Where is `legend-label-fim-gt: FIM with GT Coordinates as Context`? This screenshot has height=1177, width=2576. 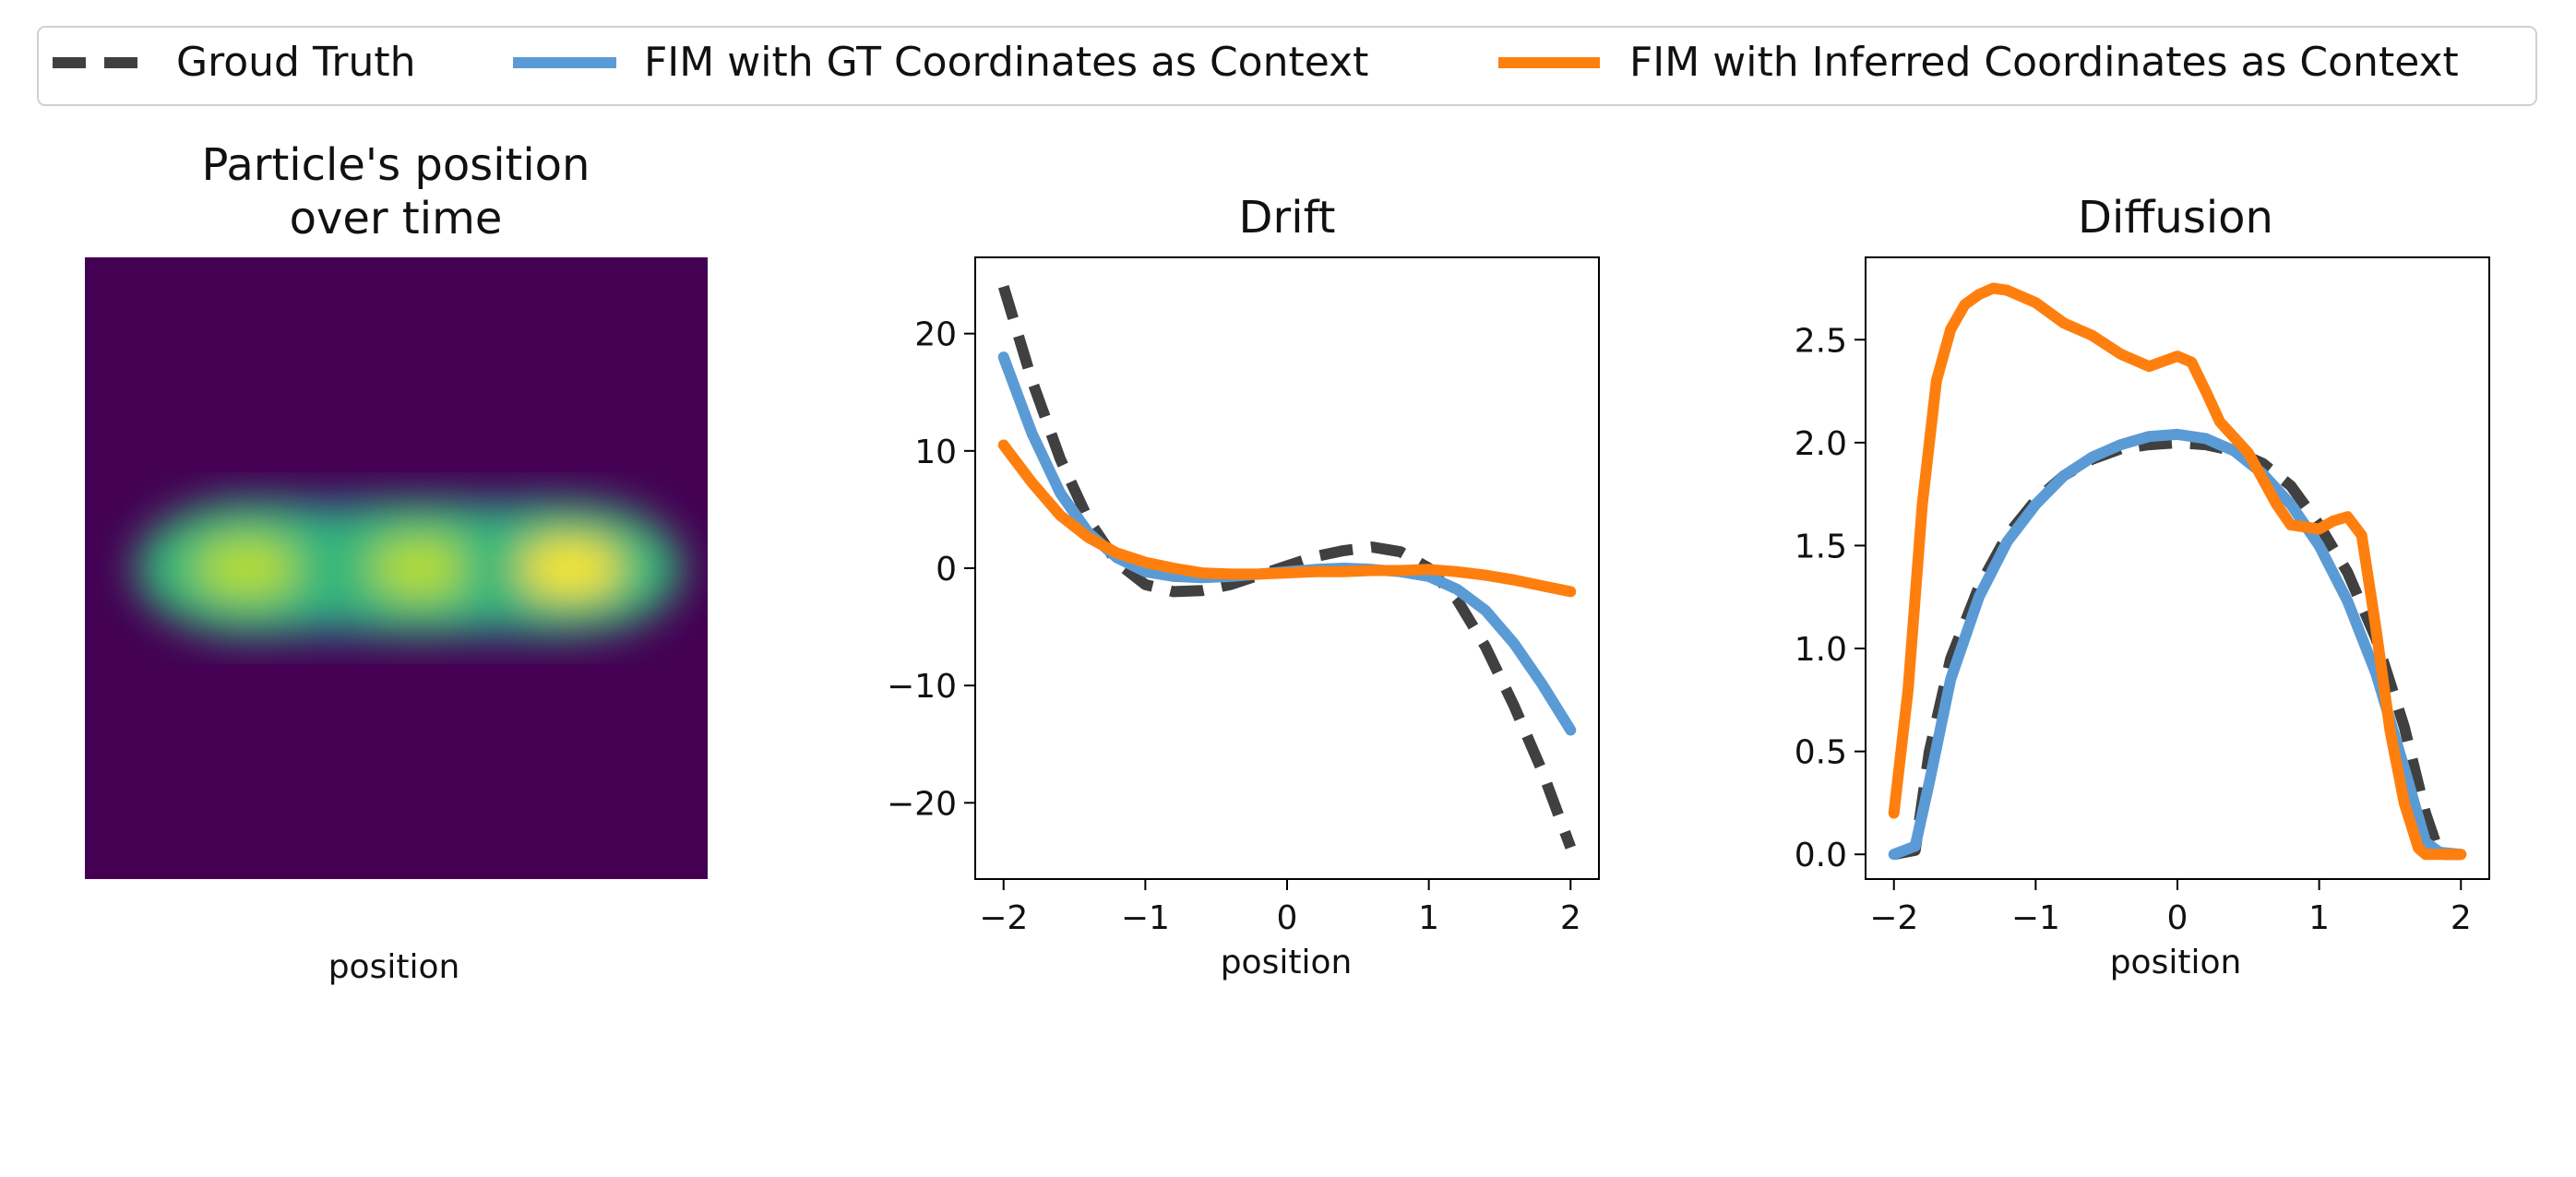
legend-label-fim-gt: FIM with GT Coordinates as Context is located at coordinates (1006, 62).